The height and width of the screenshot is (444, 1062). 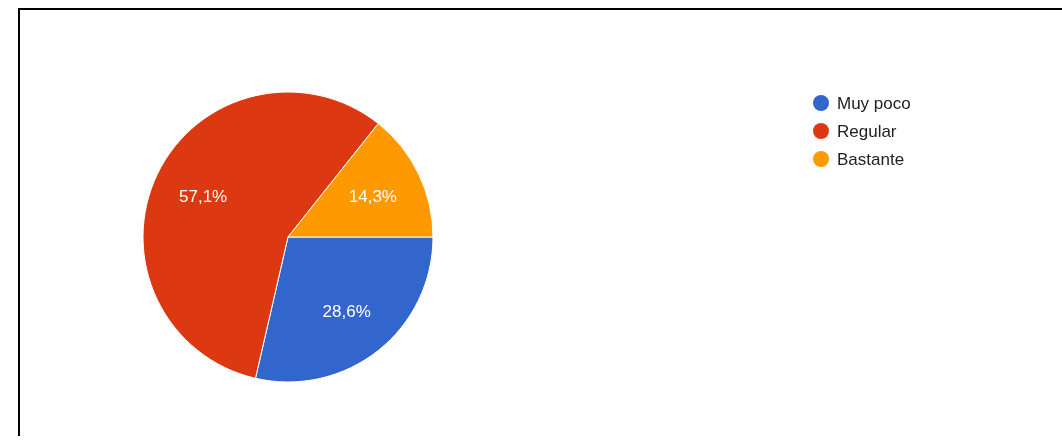 I want to click on data-label: 57,1%, so click(x=203, y=197).